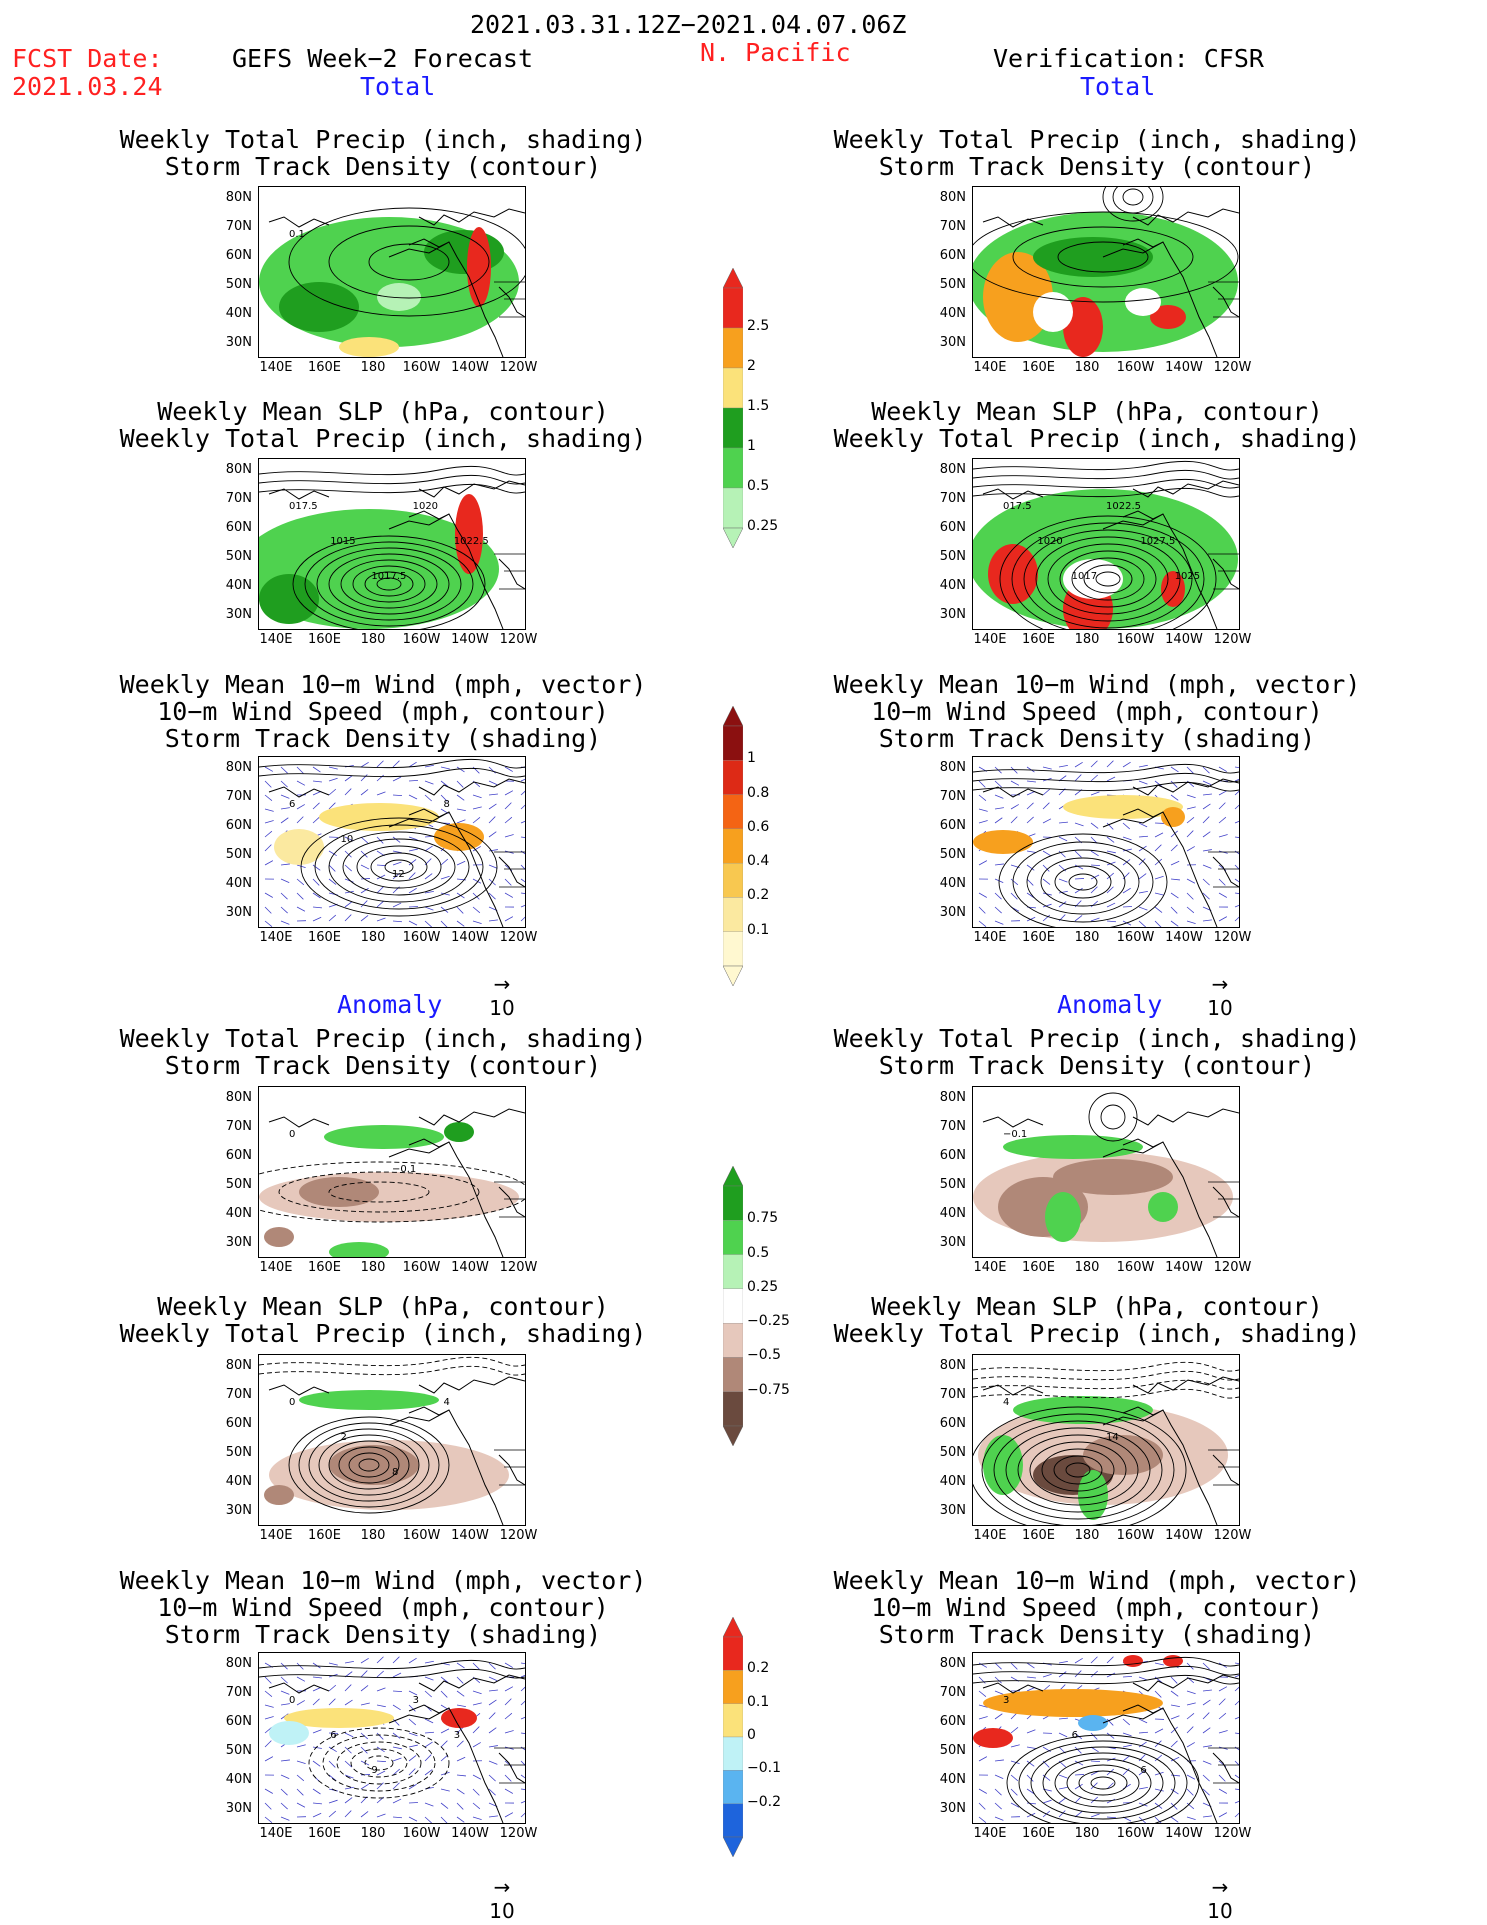  What do you see at coordinates (347, 839) in the screenshot?
I see `contour-label: 10` at bounding box center [347, 839].